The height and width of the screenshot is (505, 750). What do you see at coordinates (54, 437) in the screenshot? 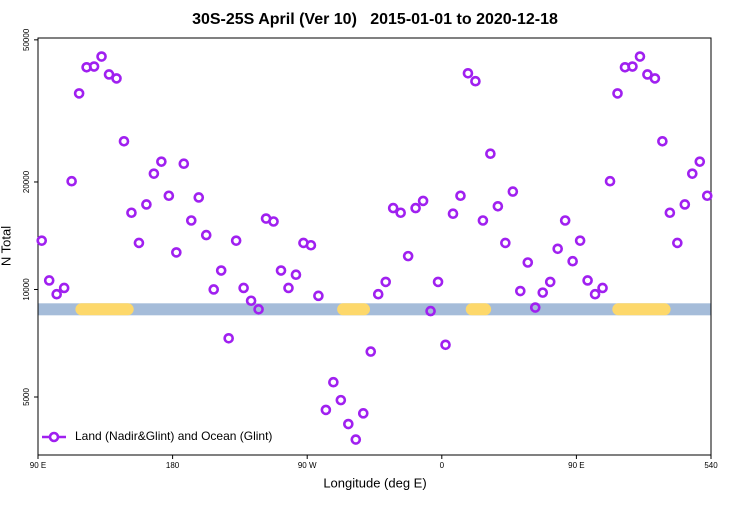
I see `legend-marker` at bounding box center [54, 437].